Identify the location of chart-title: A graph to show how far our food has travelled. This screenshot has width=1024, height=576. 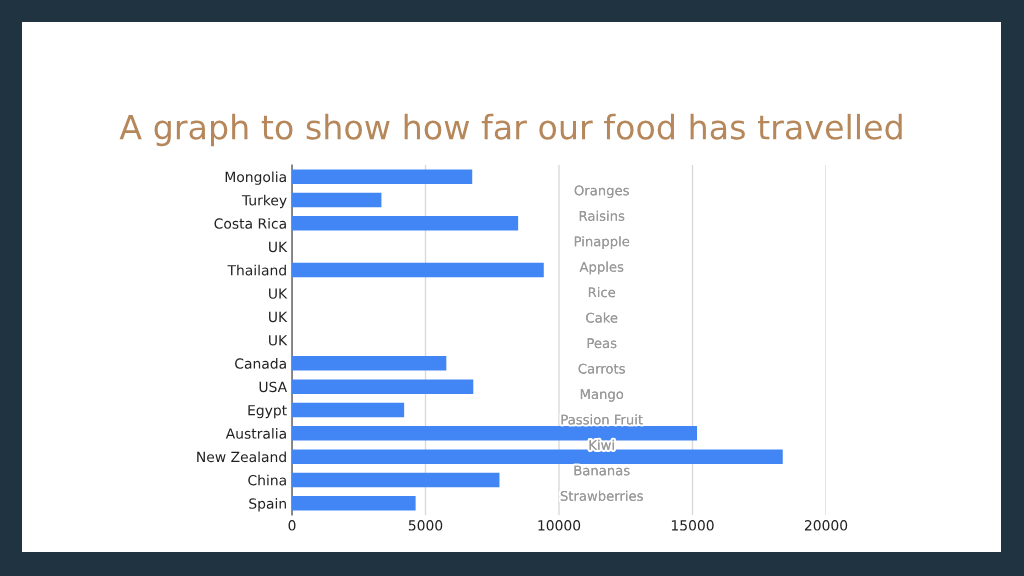
(510, 130).